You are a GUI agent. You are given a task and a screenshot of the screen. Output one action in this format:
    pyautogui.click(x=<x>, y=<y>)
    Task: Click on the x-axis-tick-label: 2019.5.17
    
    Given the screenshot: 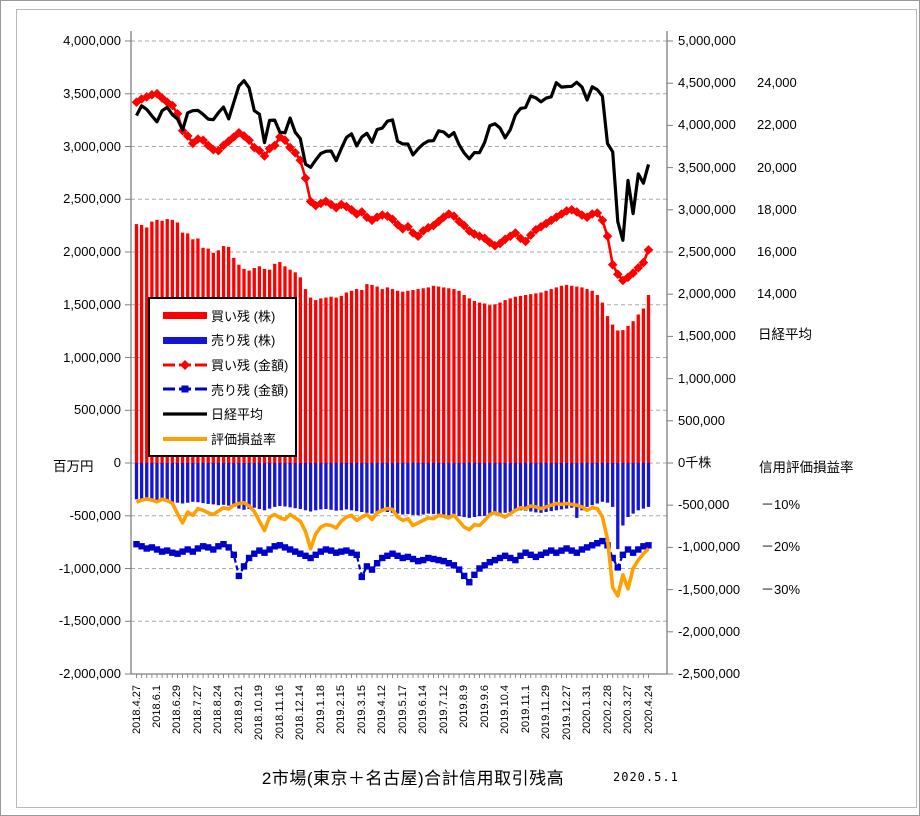 What is the action you would take?
    pyautogui.click(x=403, y=709)
    